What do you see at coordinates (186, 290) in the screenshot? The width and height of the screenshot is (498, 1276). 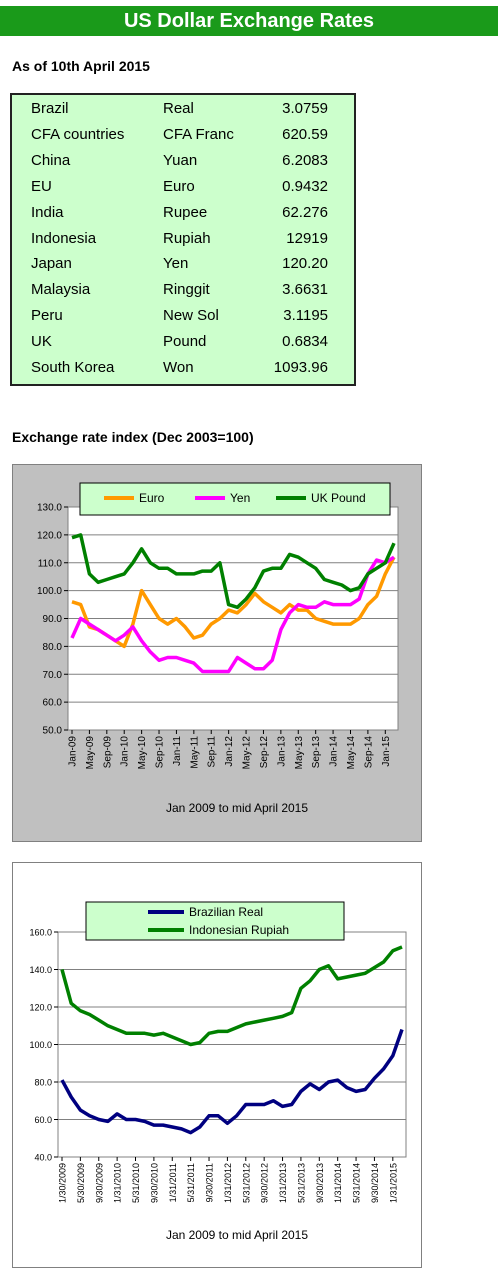 I see `currency: Ringgit` at bounding box center [186, 290].